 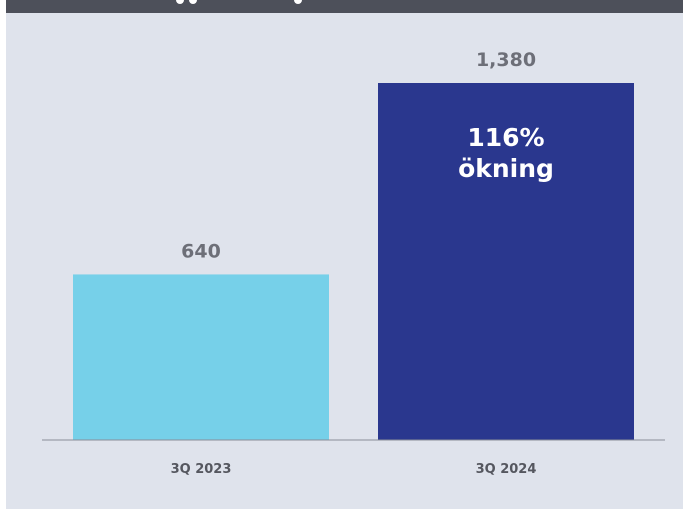 I want to click on x-tick-label: 3Q 2023, so click(x=201, y=469).